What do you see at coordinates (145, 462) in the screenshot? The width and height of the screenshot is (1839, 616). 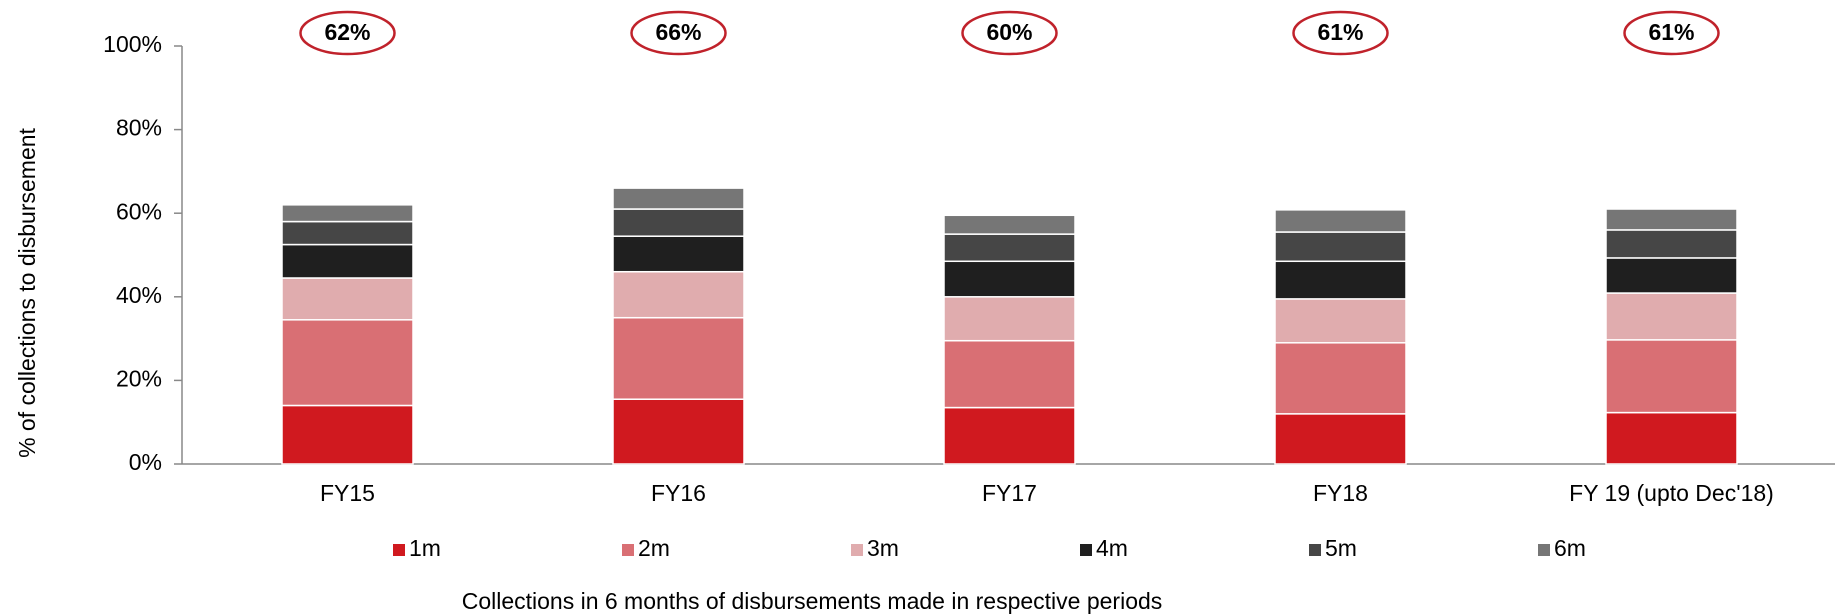 I see `y-tick-label: 0%` at bounding box center [145, 462].